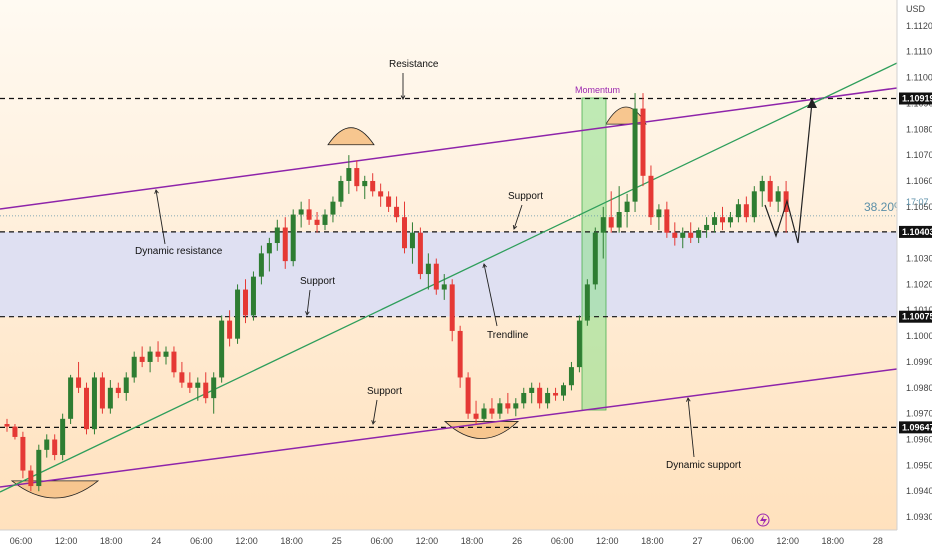  I want to click on x-tick-label: 26, so click(517, 541).